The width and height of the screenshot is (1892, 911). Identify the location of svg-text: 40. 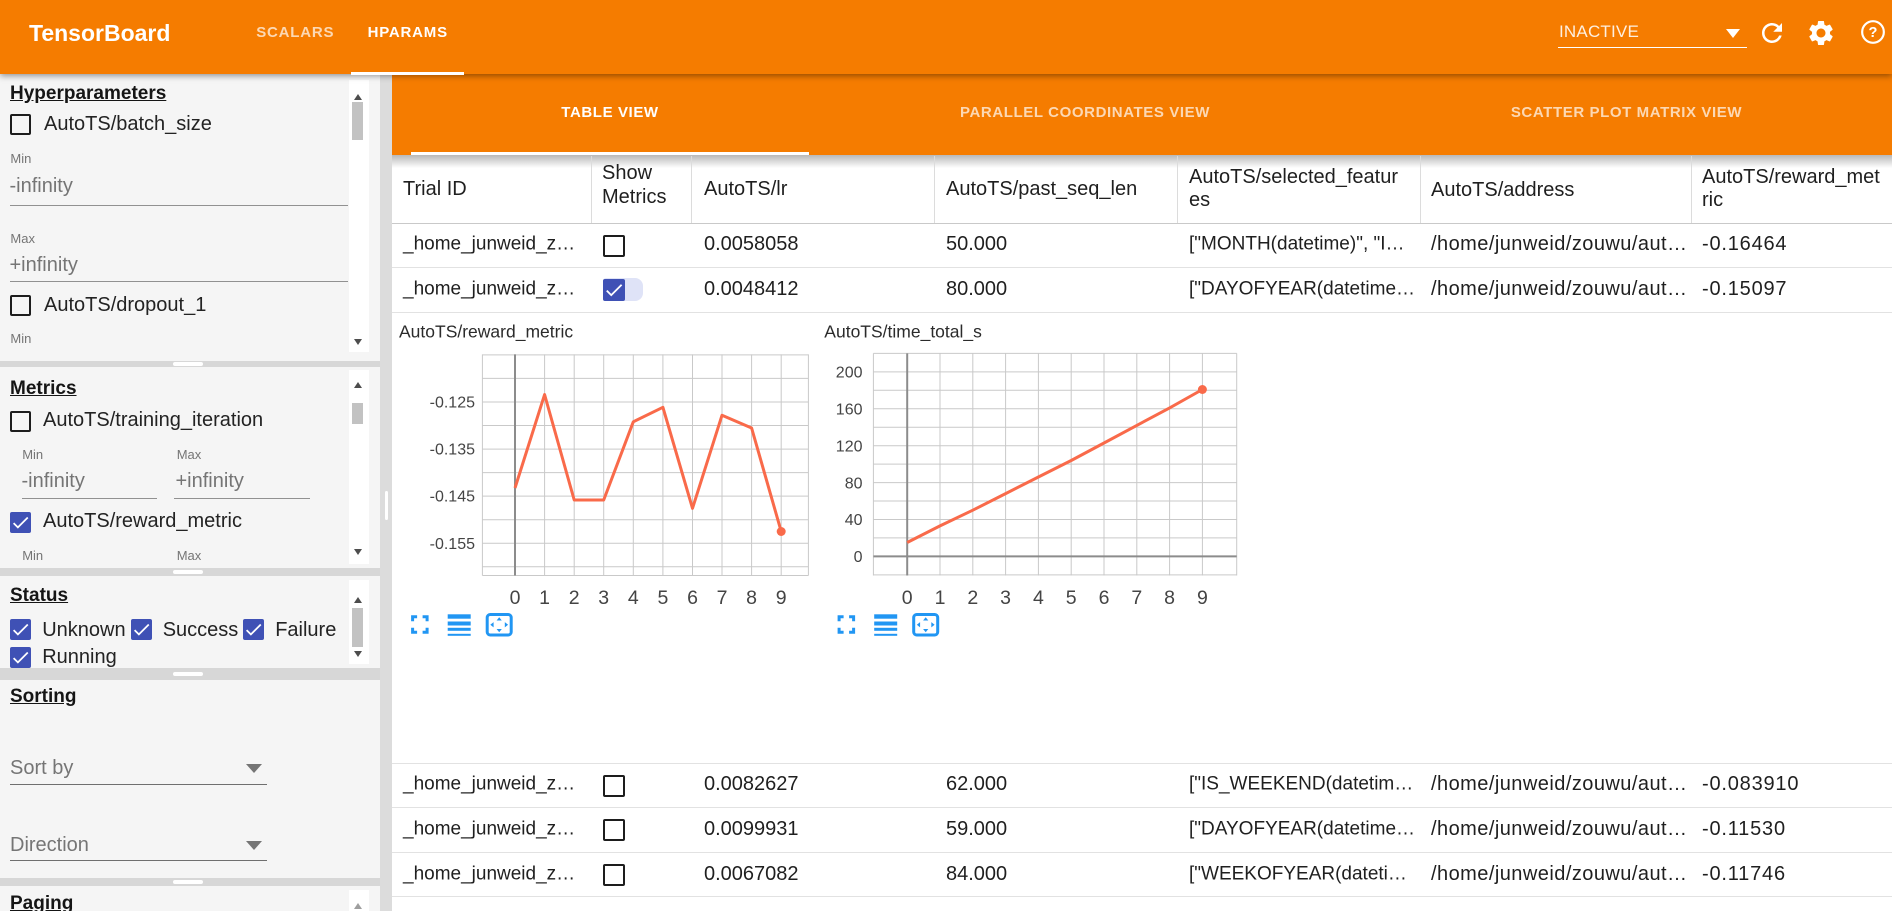
(853, 520).